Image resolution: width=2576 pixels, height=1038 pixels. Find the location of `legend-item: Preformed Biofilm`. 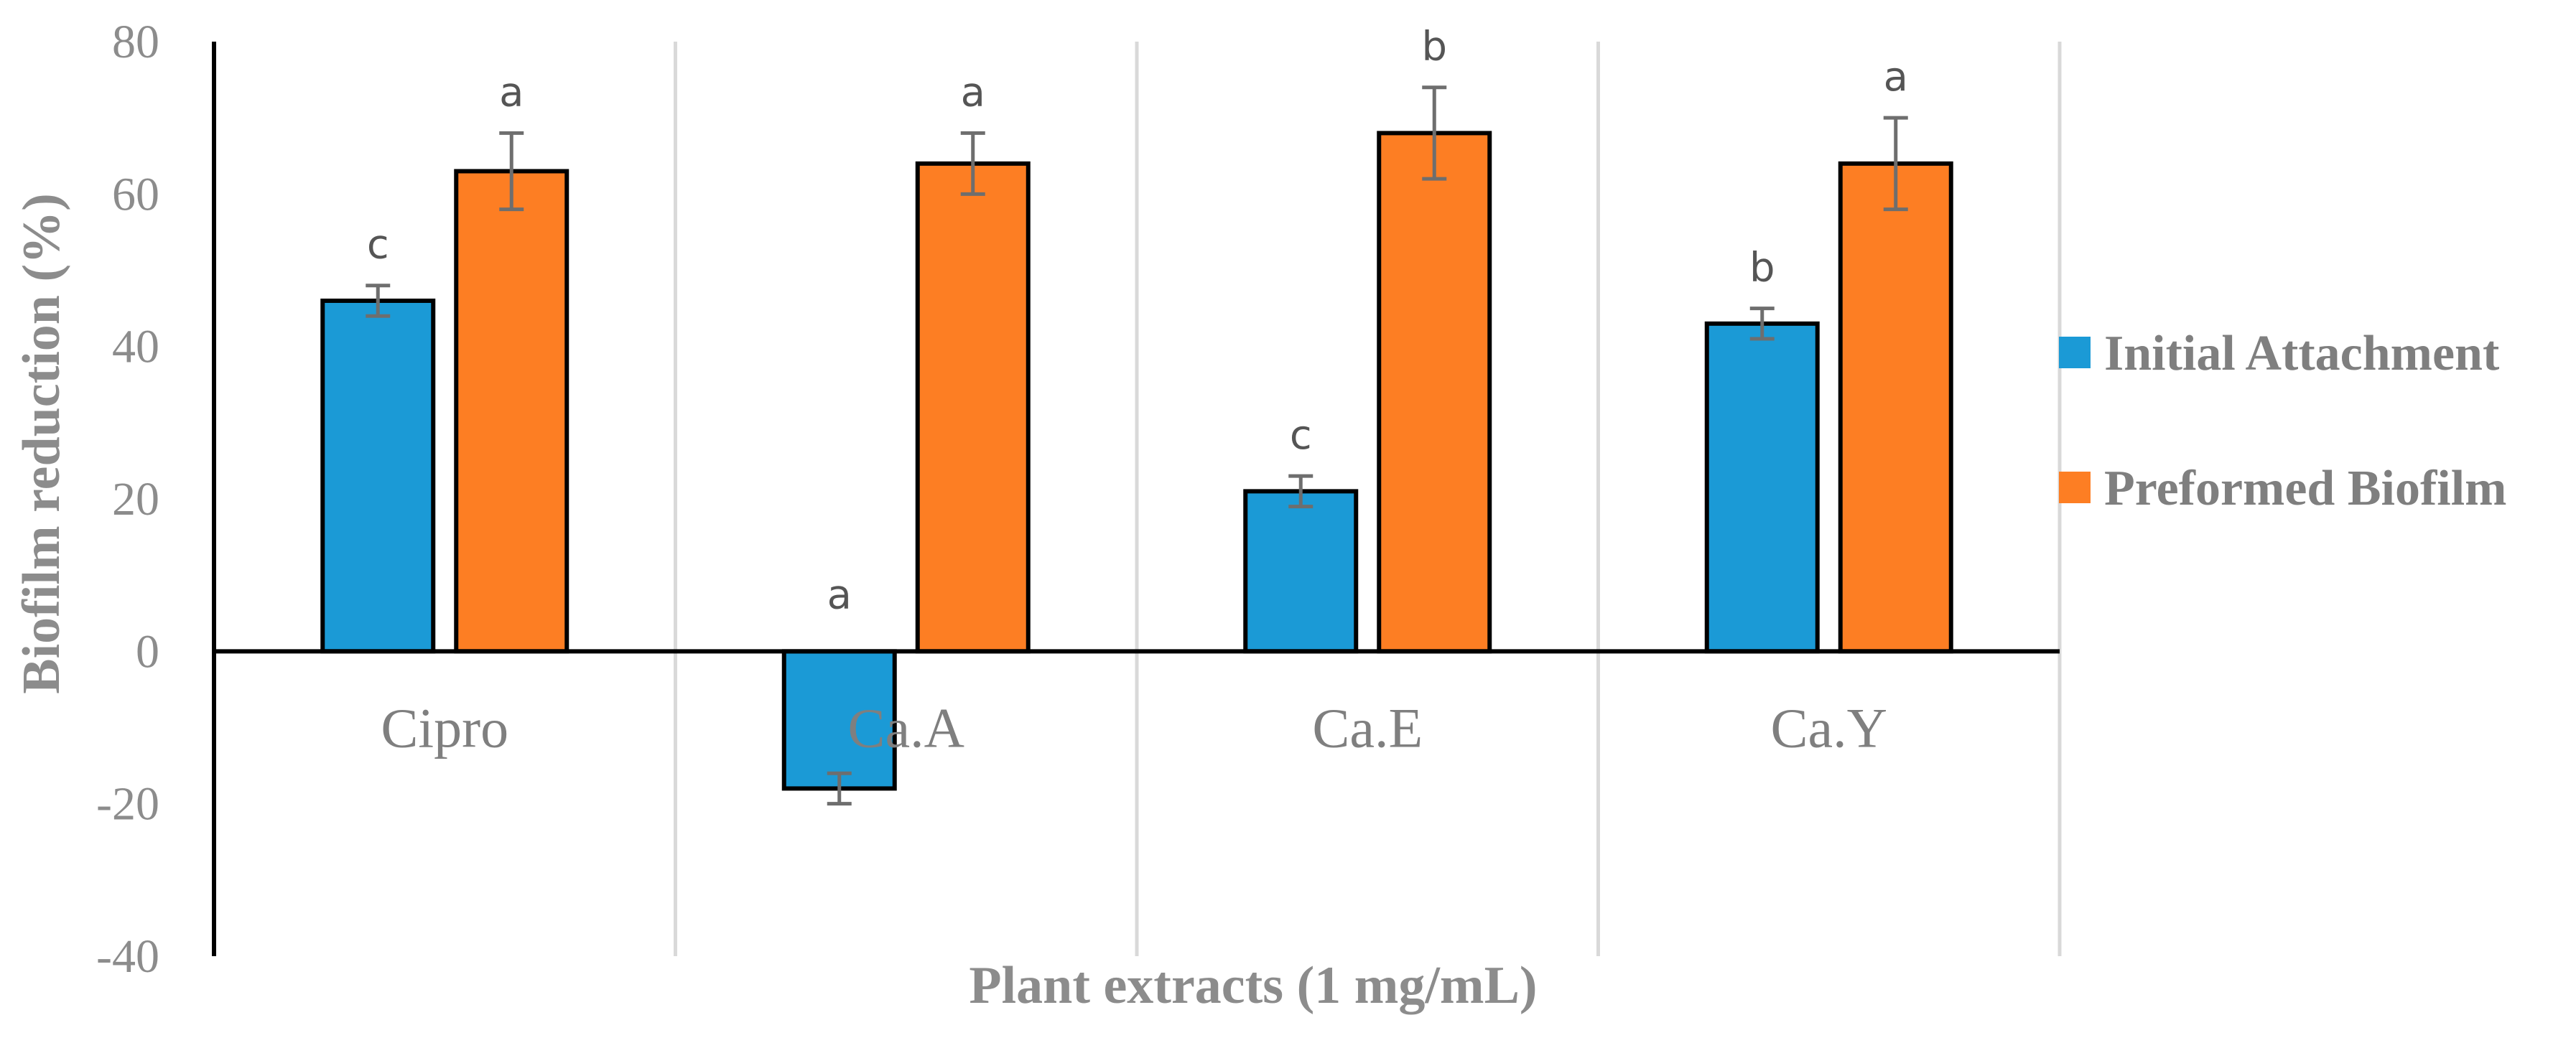

legend-item: Preformed Biofilm is located at coordinates (2282, 488).